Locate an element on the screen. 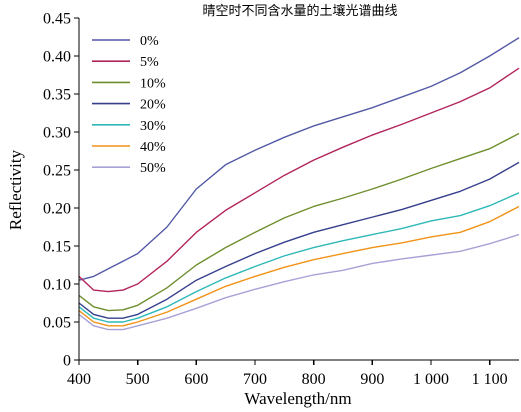  x-tick-label: 700 is located at coordinates (255, 379).